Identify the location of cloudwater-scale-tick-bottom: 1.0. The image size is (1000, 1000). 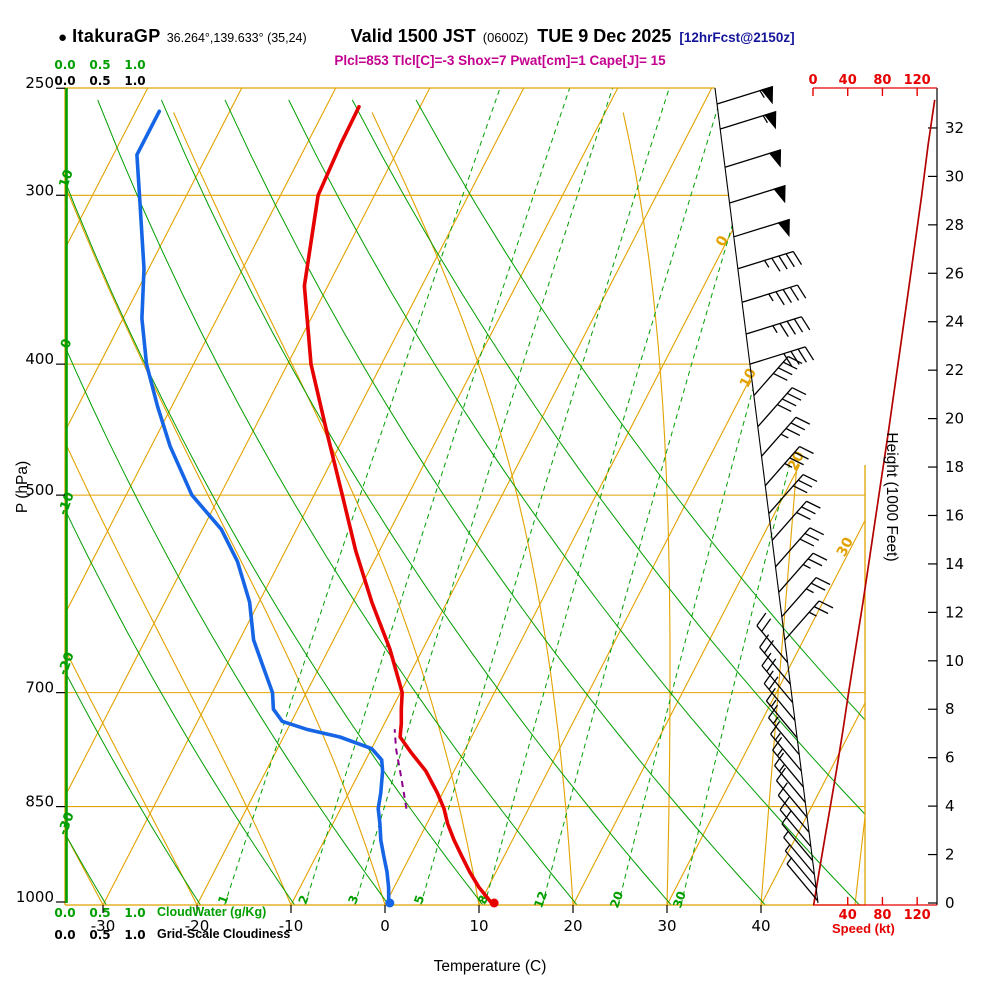
(134, 913).